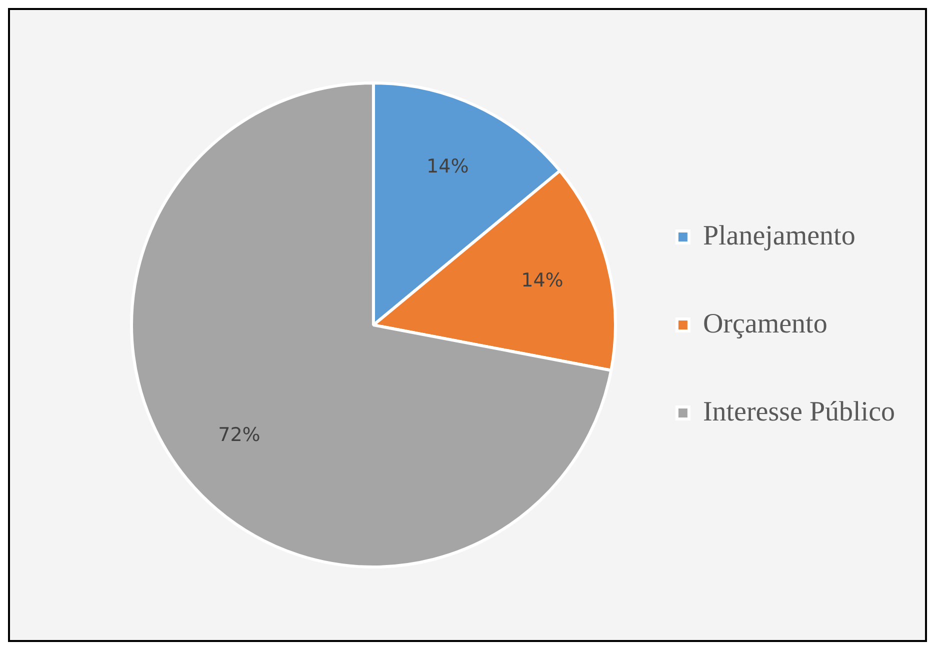 The width and height of the screenshot is (935, 650). I want to click on legend-label: Interesse Público, so click(798, 412).